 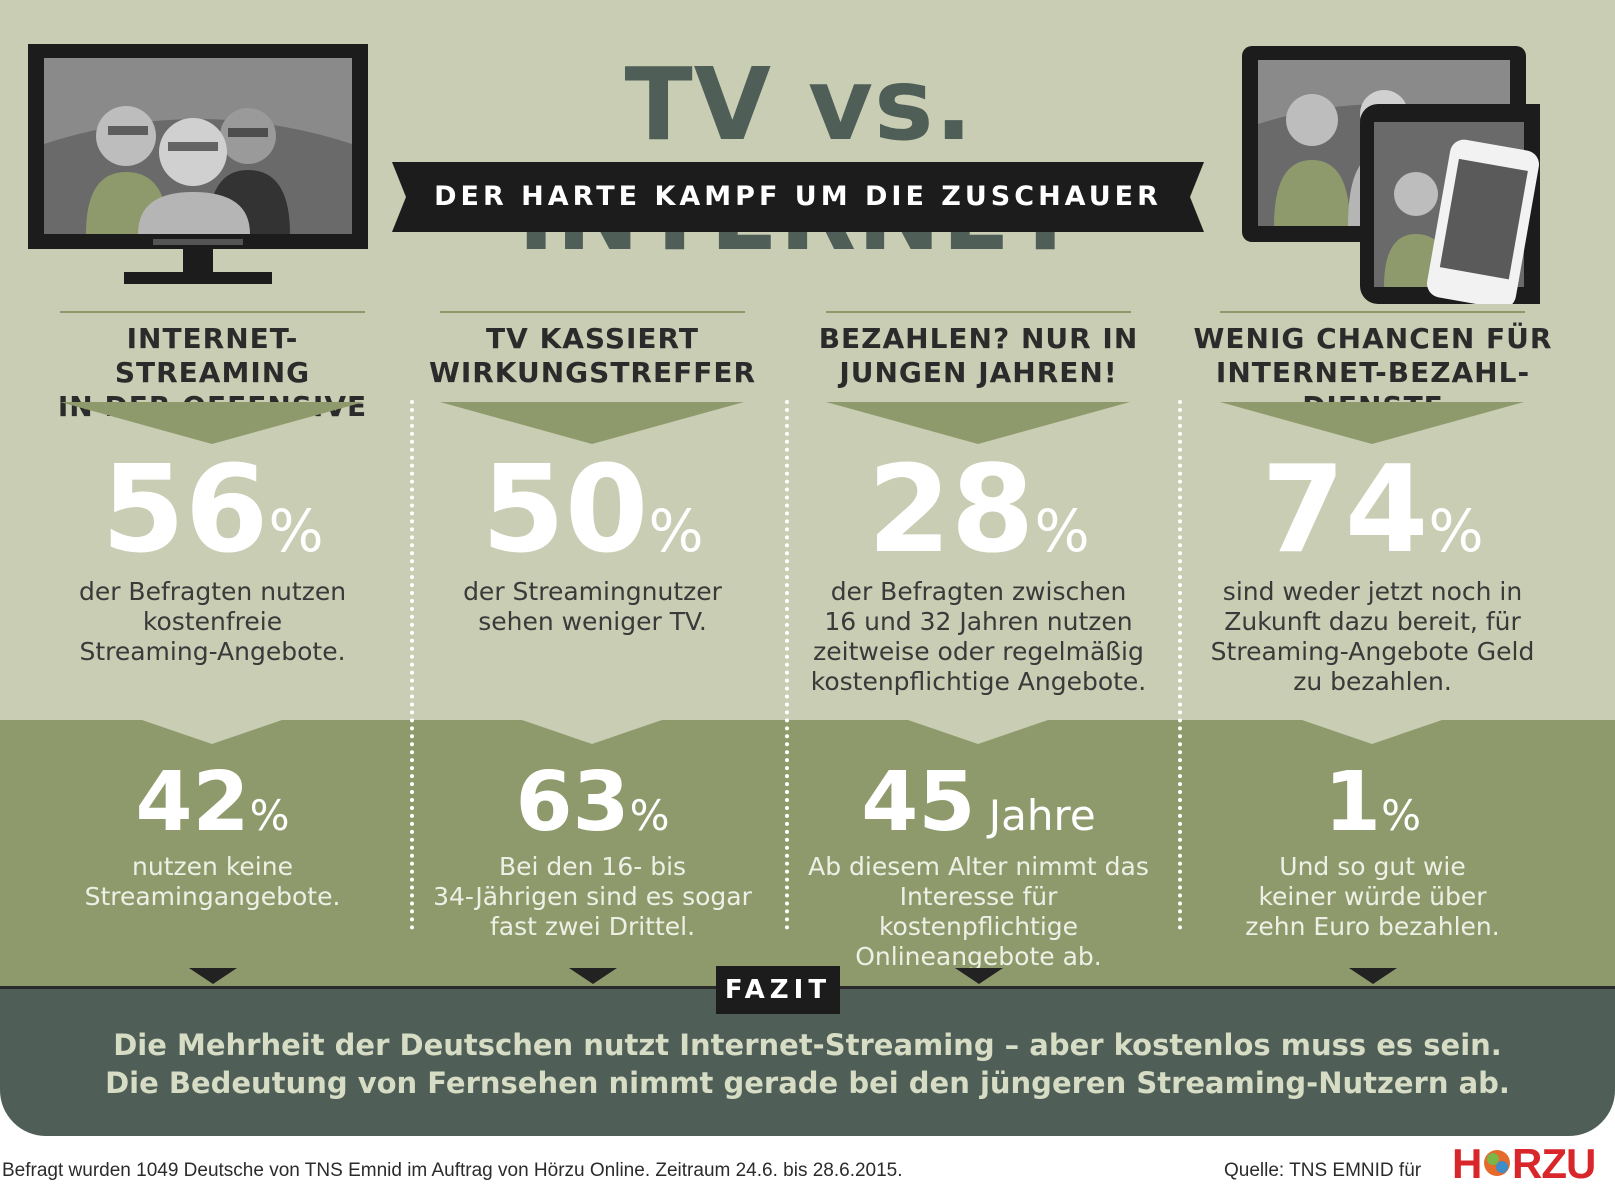 I want to click on column-2-substat: 63%, so click(x=592, y=802).